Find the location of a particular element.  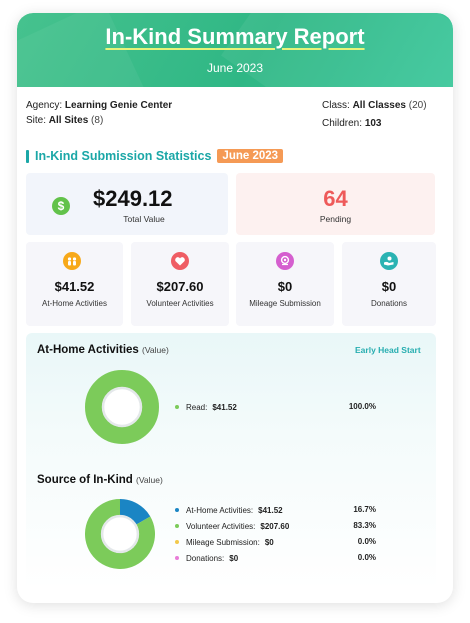

pending-label: Pending is located at coordinates (335, 219).